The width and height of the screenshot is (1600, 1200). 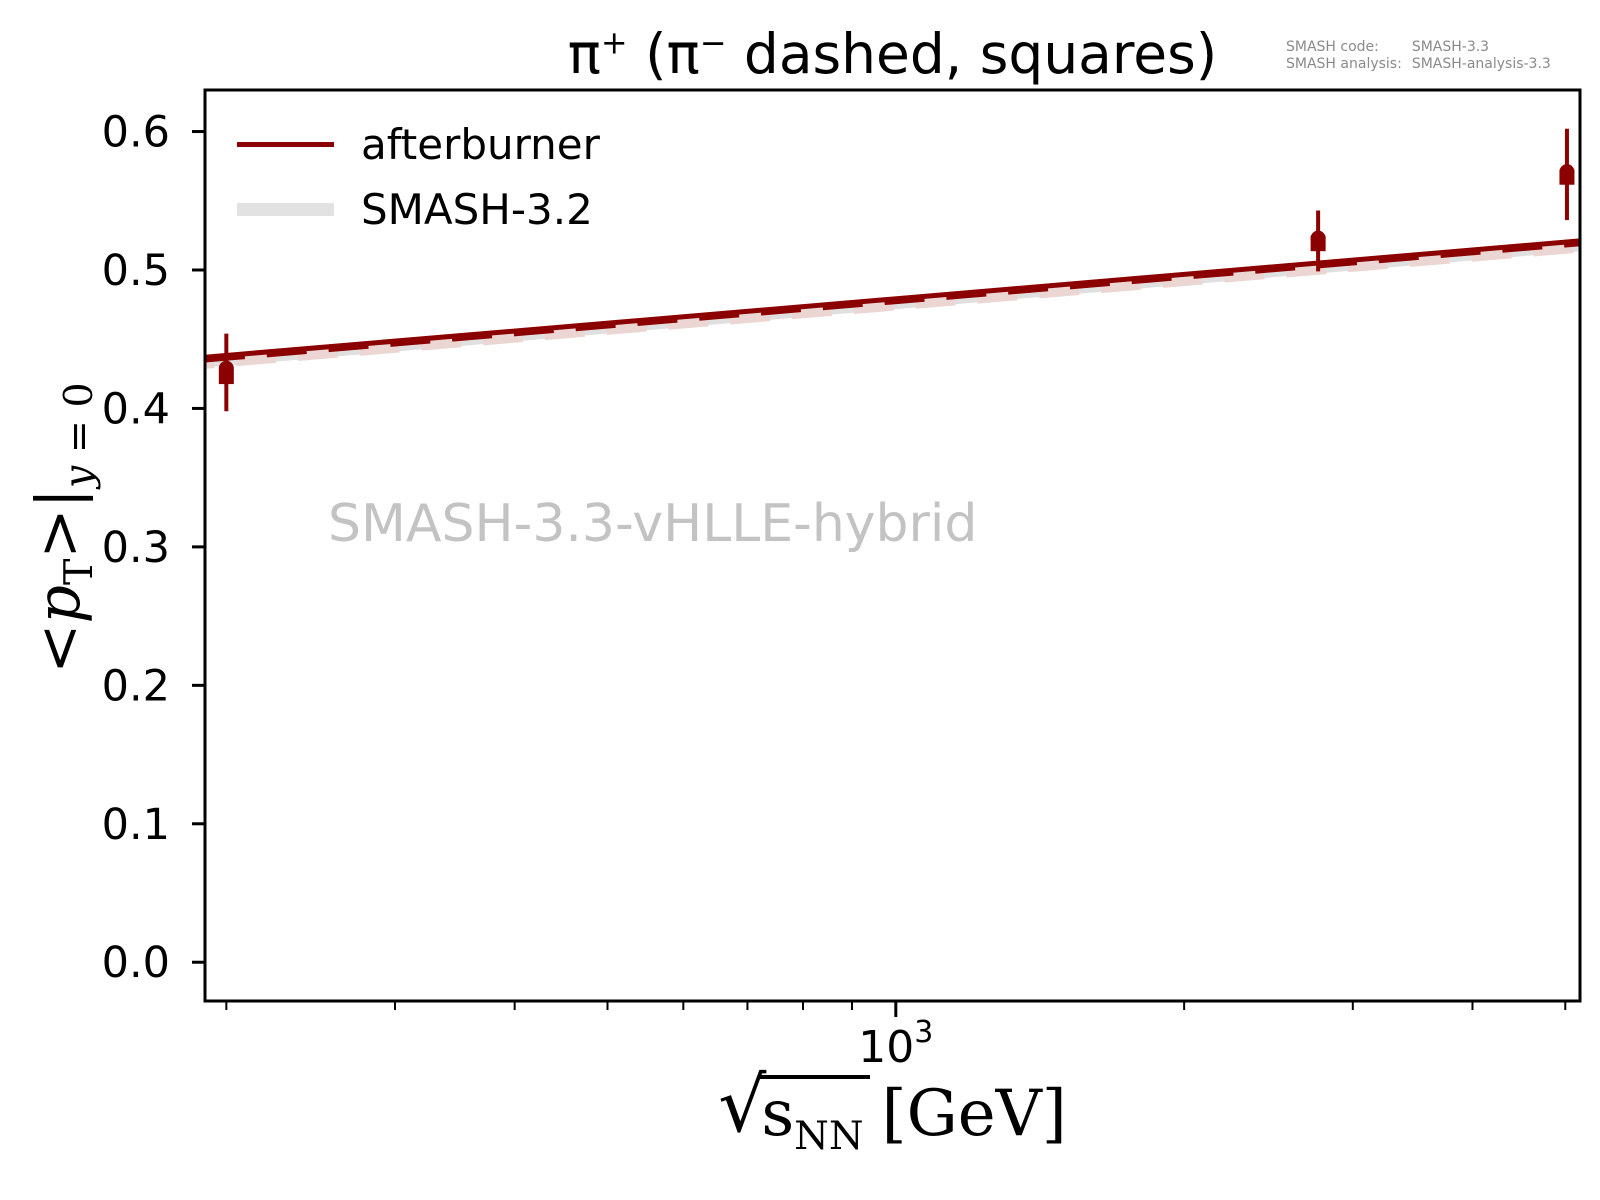 I want to click on xlabel-unit: [GeV], so click(x=974, y=1114).